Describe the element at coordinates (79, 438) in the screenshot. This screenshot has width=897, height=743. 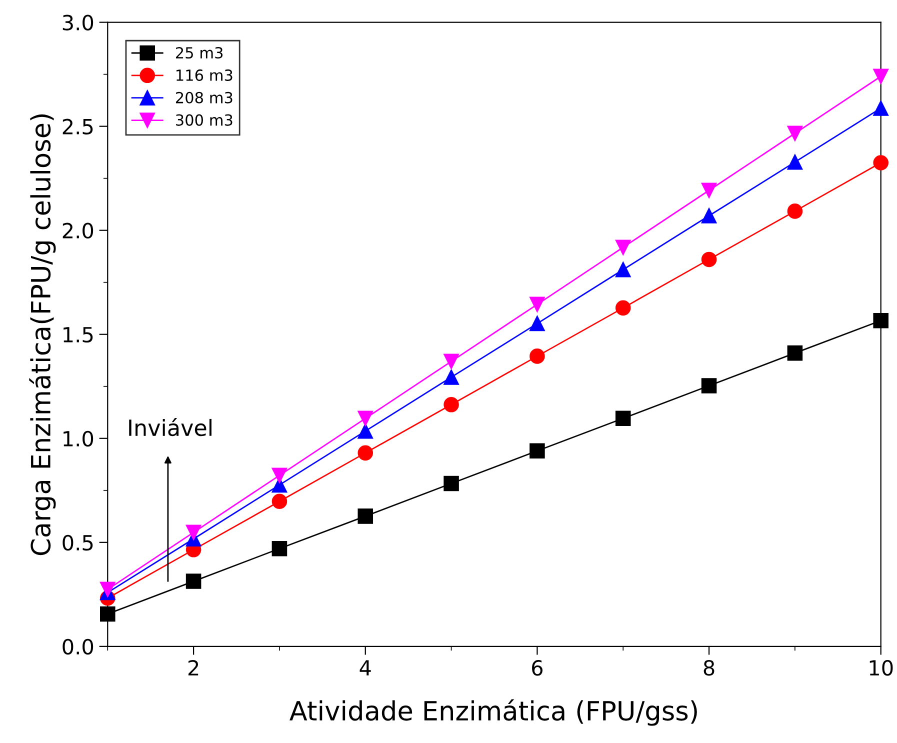
I see `y-tick-label: 1.0` at that location.